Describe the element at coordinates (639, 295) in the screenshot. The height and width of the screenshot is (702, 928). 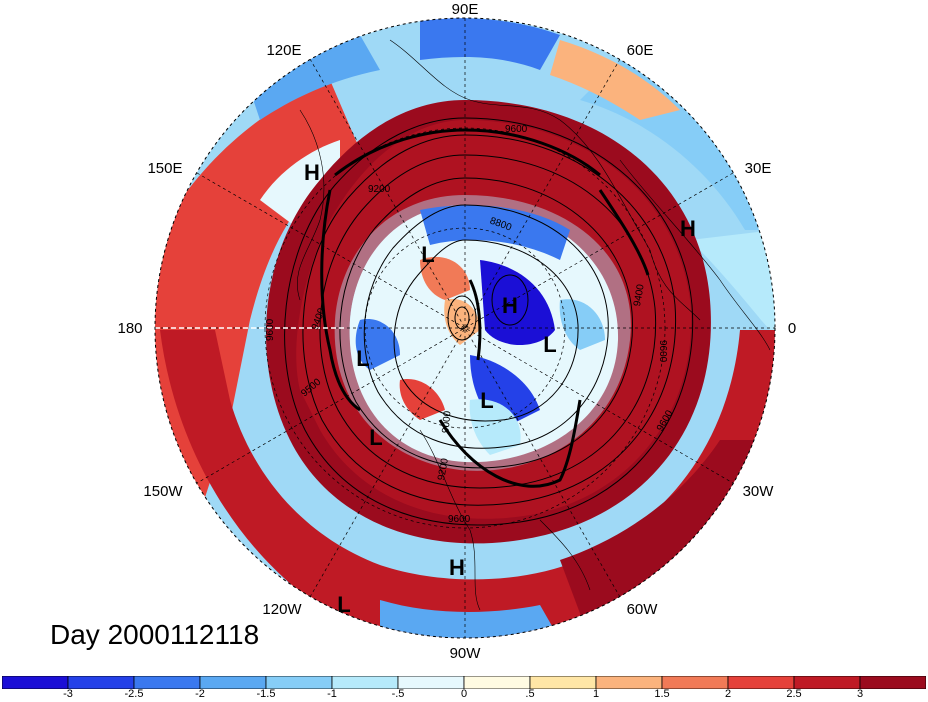
I see `contour-label: 9400` at that location.